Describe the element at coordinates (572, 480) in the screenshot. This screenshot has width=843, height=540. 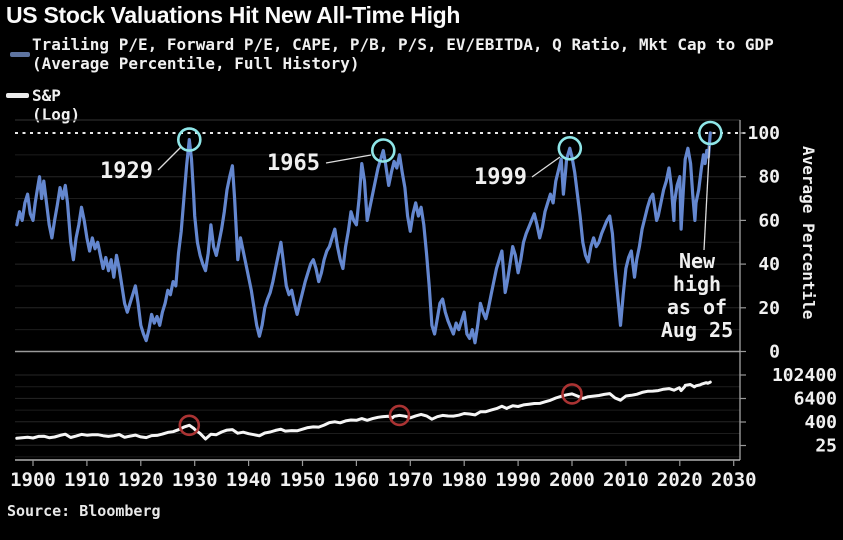
I see `x-tick-label: 2000` at that location.